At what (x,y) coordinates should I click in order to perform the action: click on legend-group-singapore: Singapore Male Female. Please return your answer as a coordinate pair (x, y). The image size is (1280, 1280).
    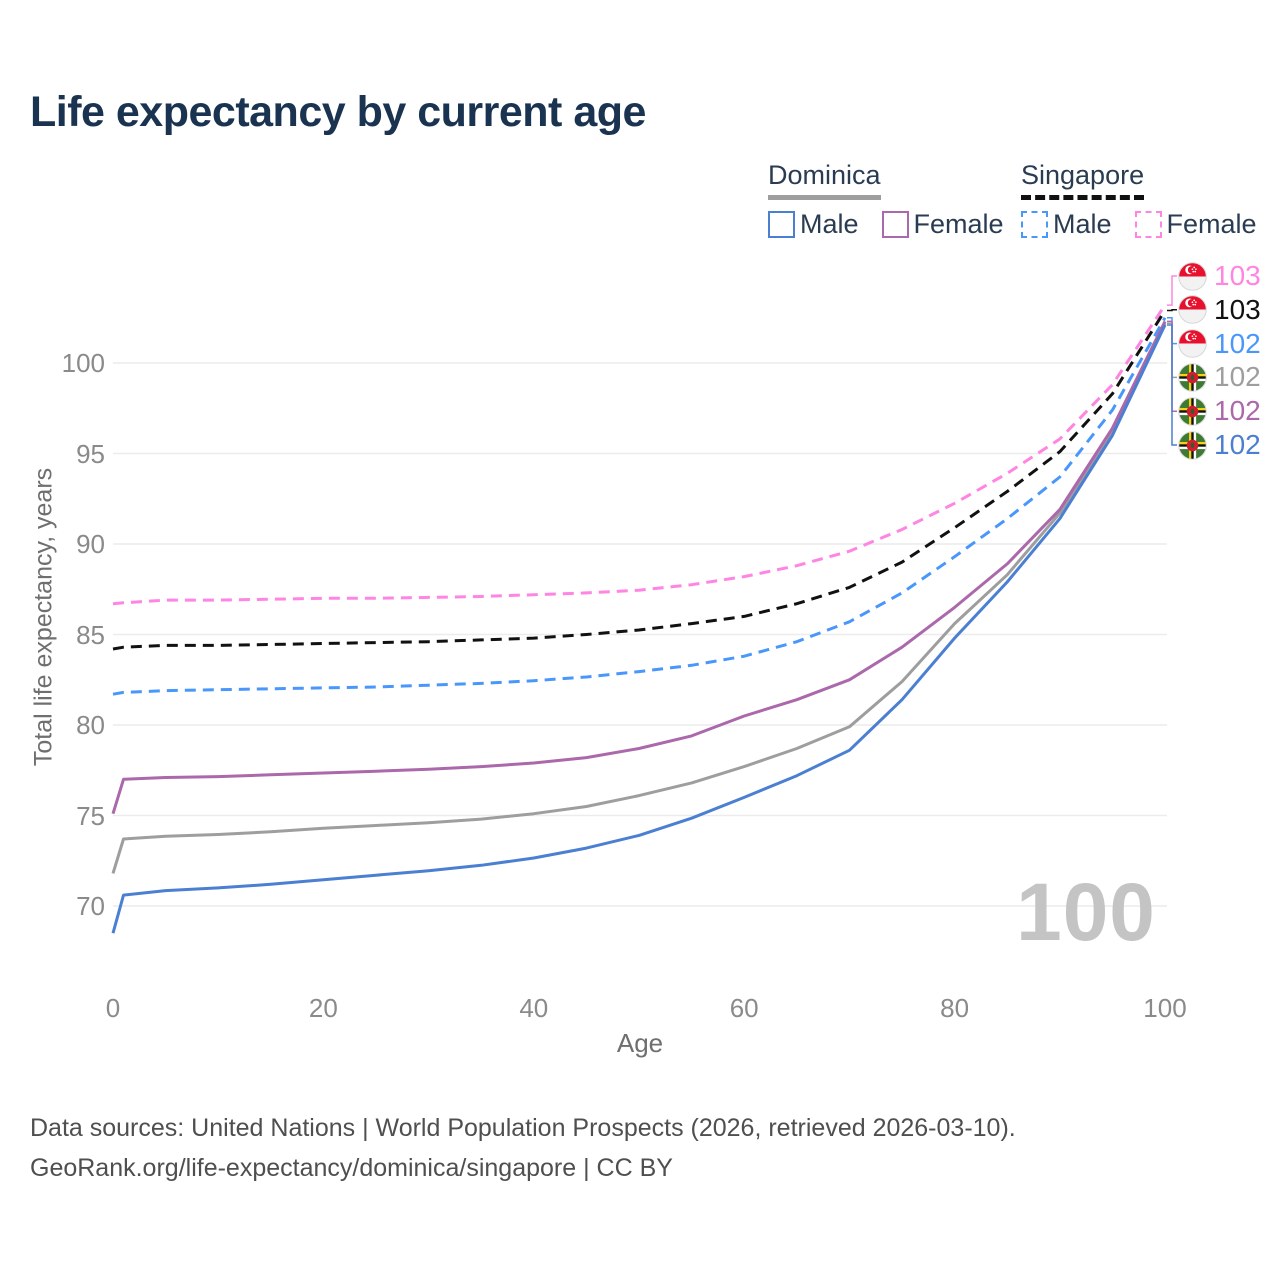
    Looking at the image, I should click on (1139, 200).